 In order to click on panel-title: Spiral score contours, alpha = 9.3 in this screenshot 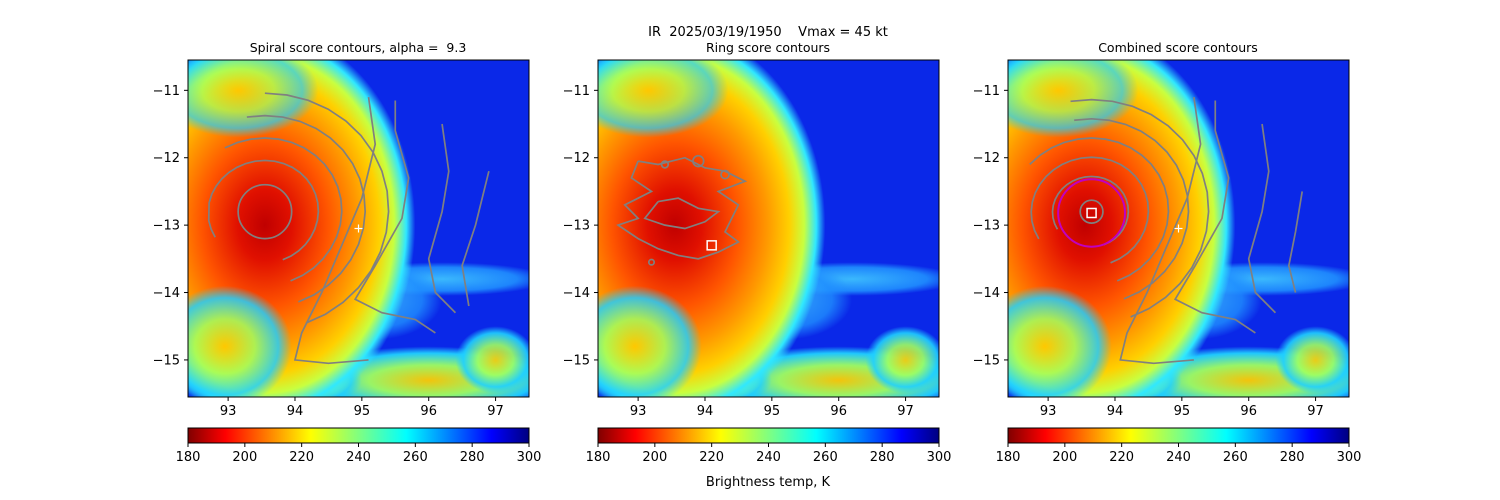, I will do `click(358, 47)`.